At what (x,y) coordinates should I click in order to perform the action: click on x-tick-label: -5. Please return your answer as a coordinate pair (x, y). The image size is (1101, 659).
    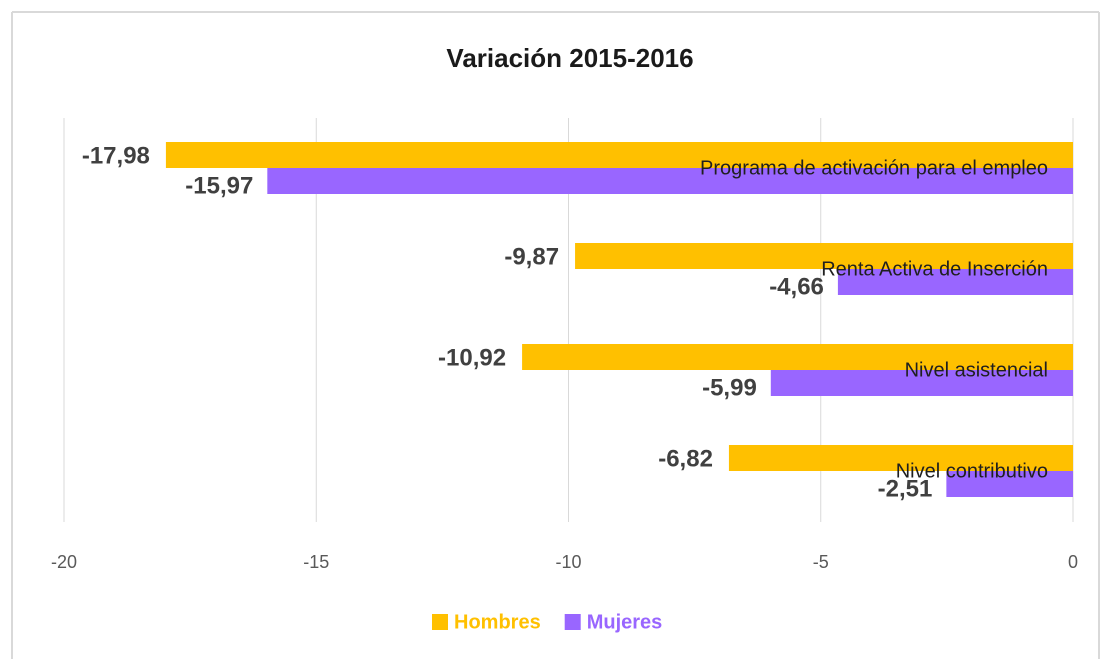
    Looking at the image, I should click on (821, 562).